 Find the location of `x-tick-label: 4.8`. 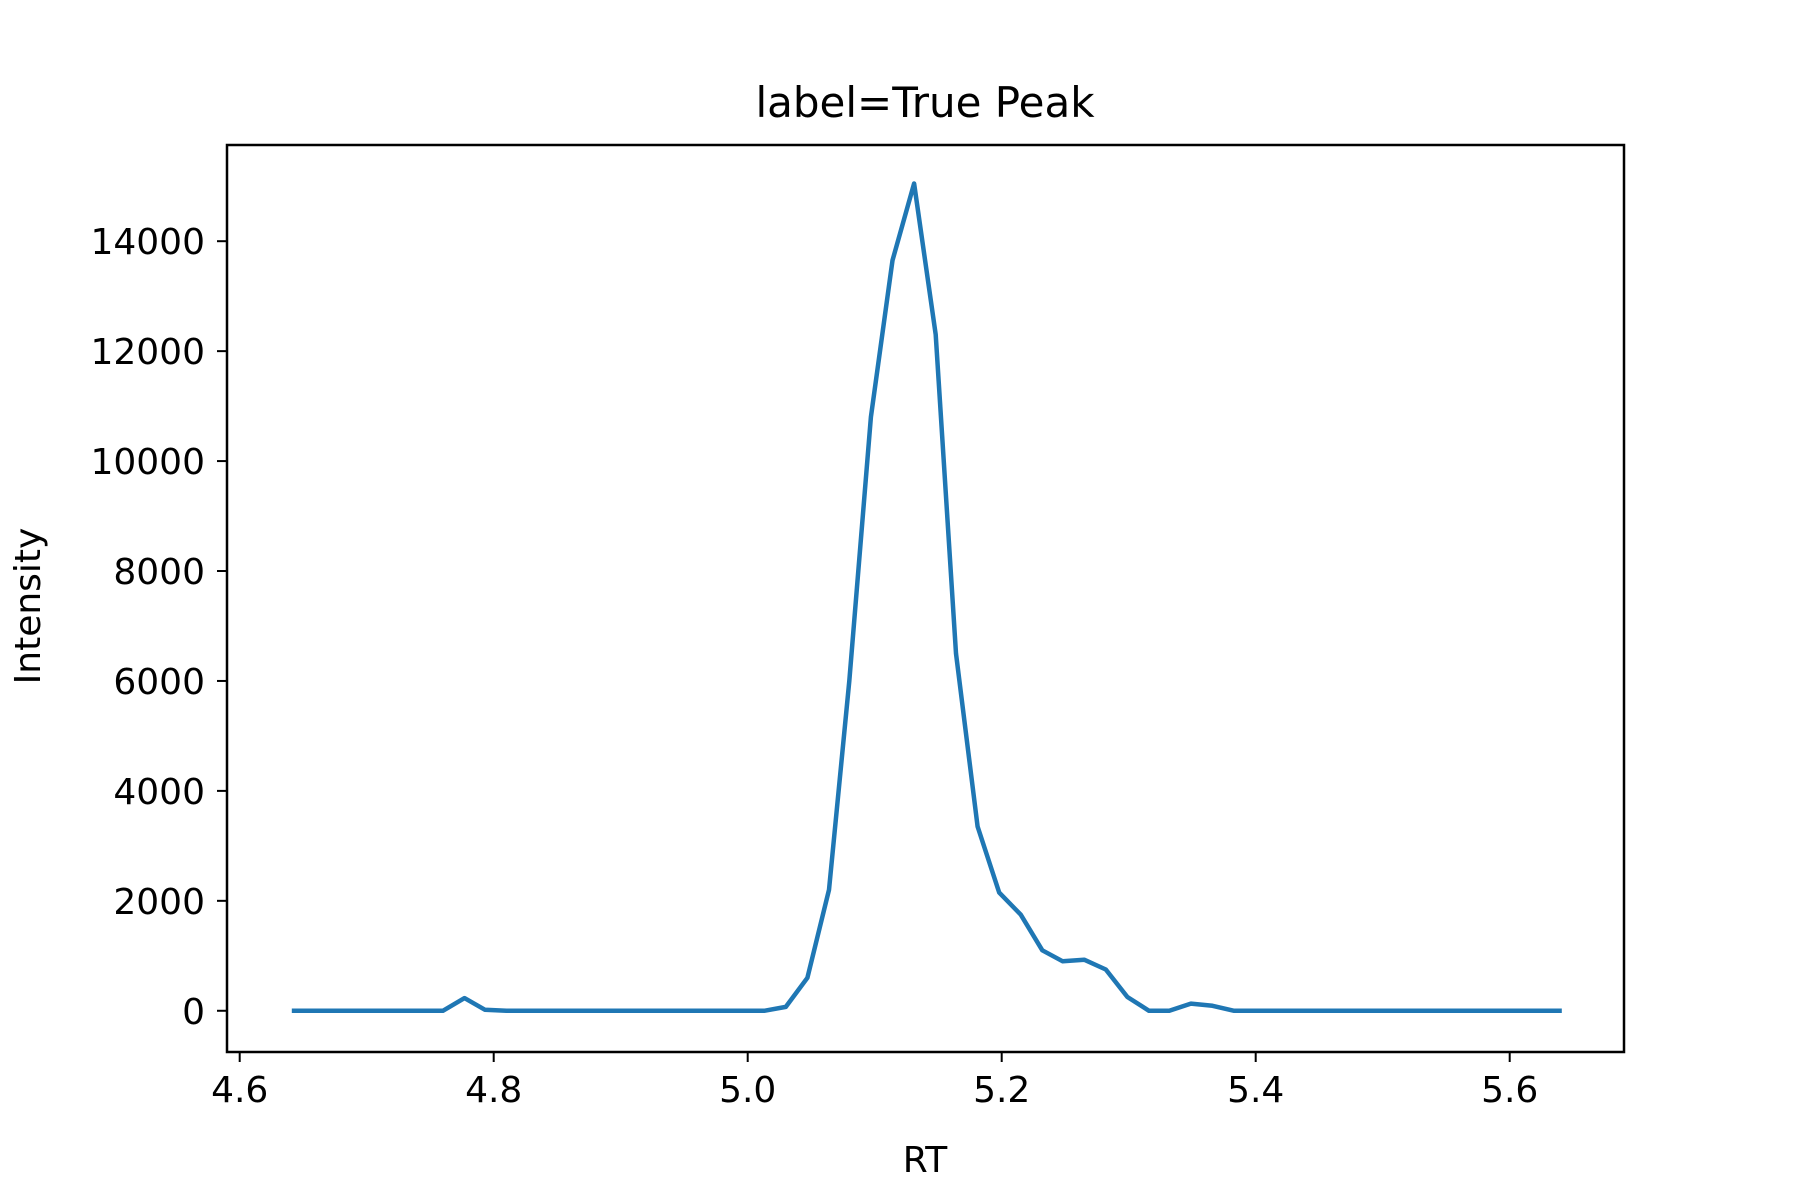

x-tick-label: 4.8 is located at coordinates (493, 1090).